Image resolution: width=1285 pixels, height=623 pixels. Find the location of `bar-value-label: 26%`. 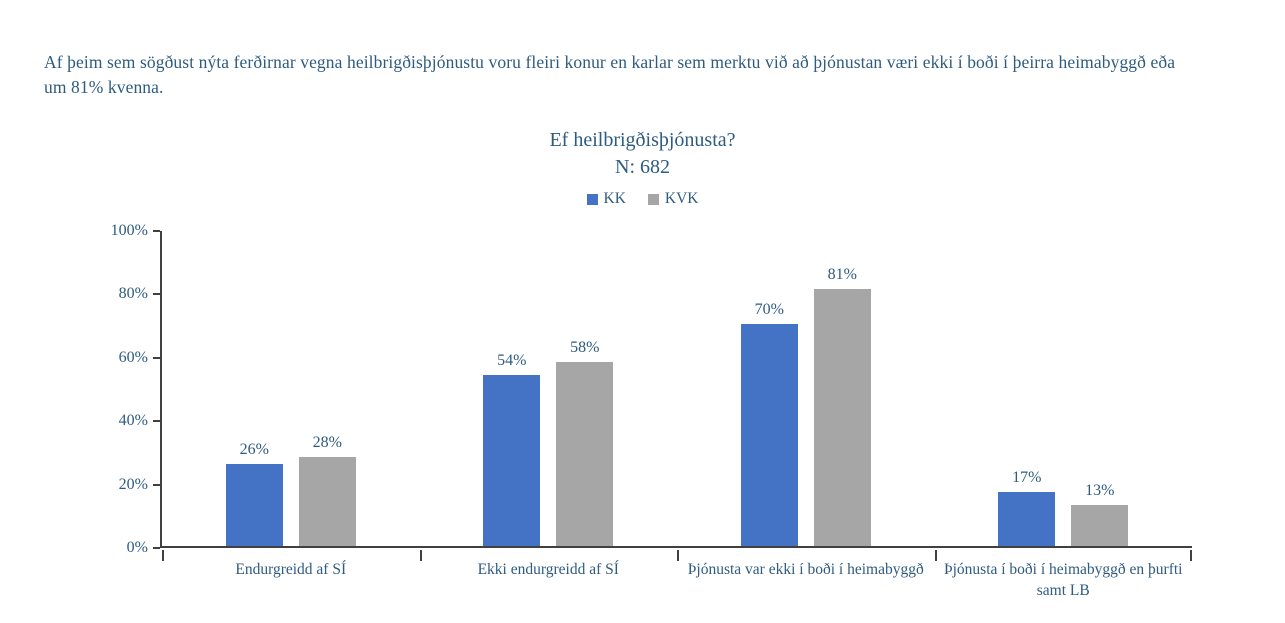

bar-value-label: 26% is located at coordinates (254, 449).